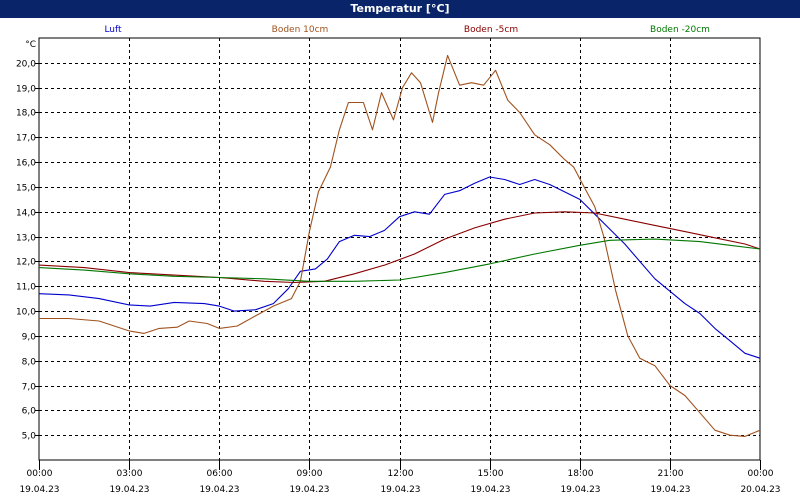  What do you see at coordinates (29, 388) in the screenshot?
I see `y-tick-label: 7,0` at bounding box center [29, 388].